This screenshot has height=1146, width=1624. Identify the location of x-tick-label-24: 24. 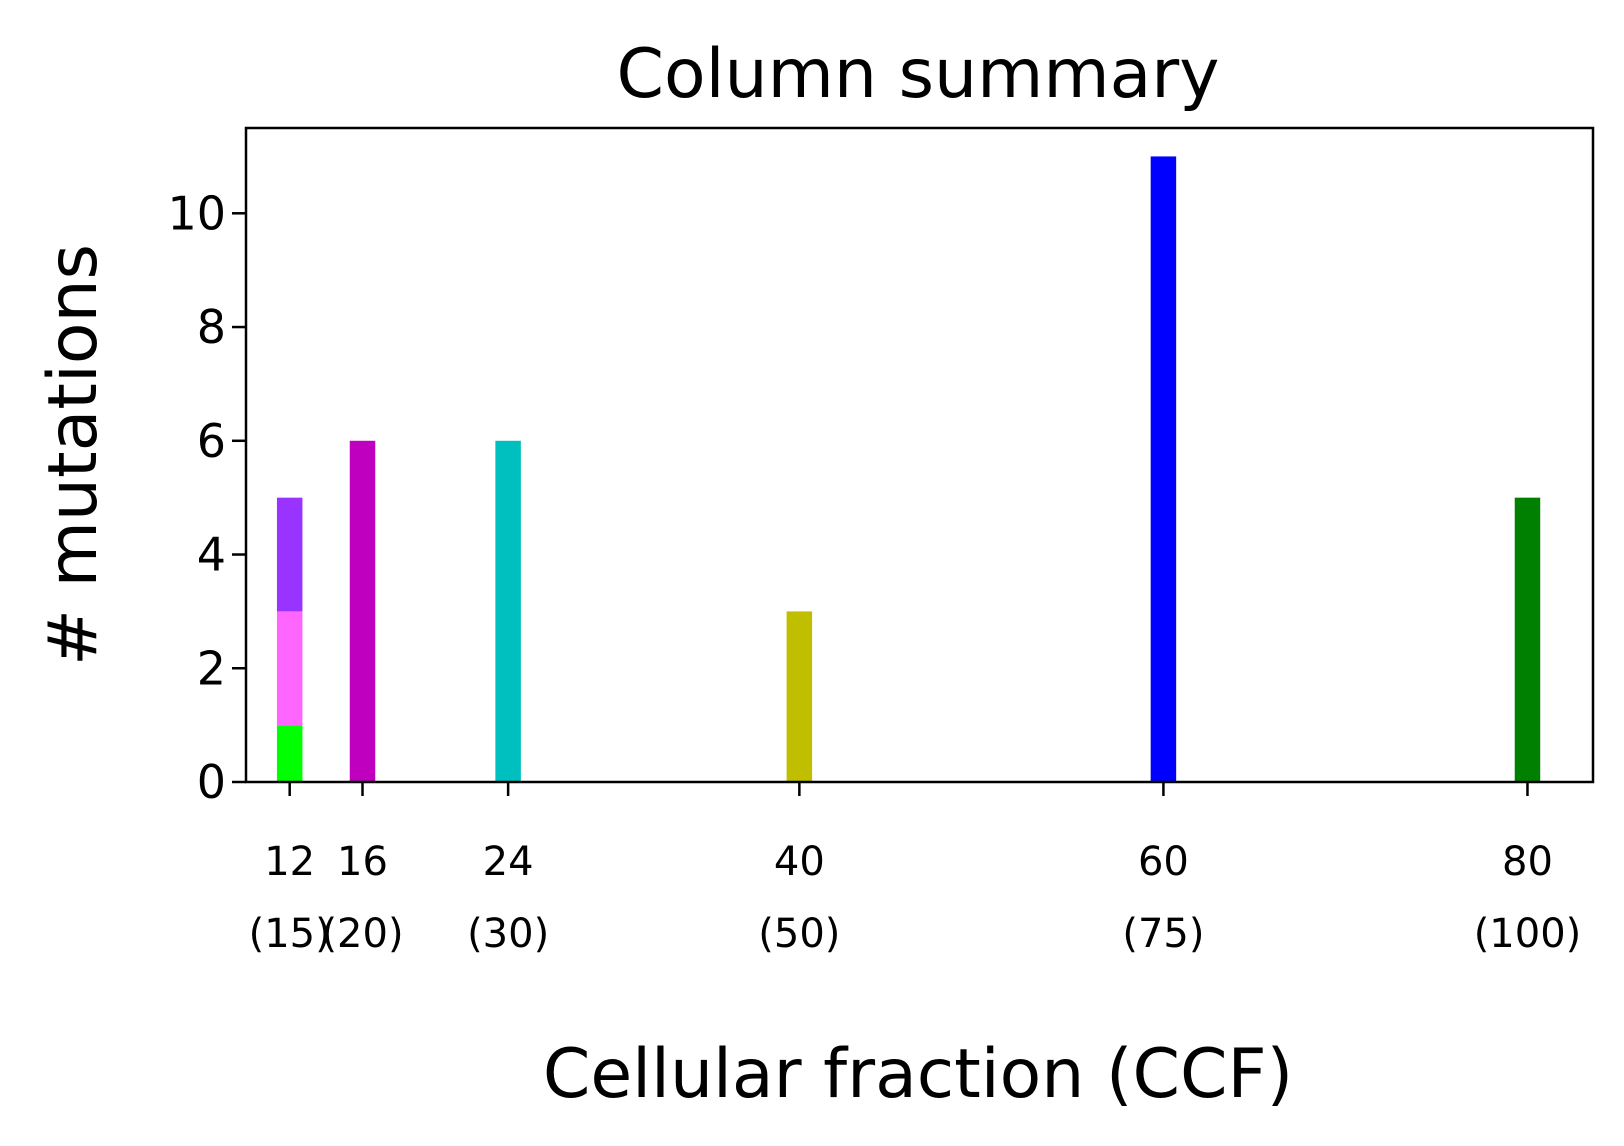
(508, 862).